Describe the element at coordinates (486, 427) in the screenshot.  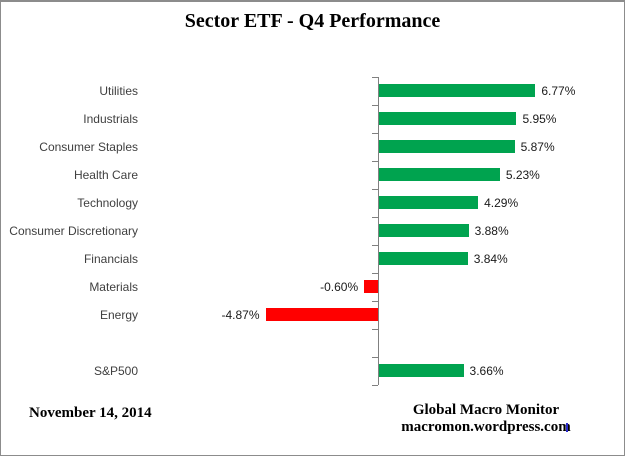
I see `footer-credit-line2: macromon.wordpress.com` at that location.